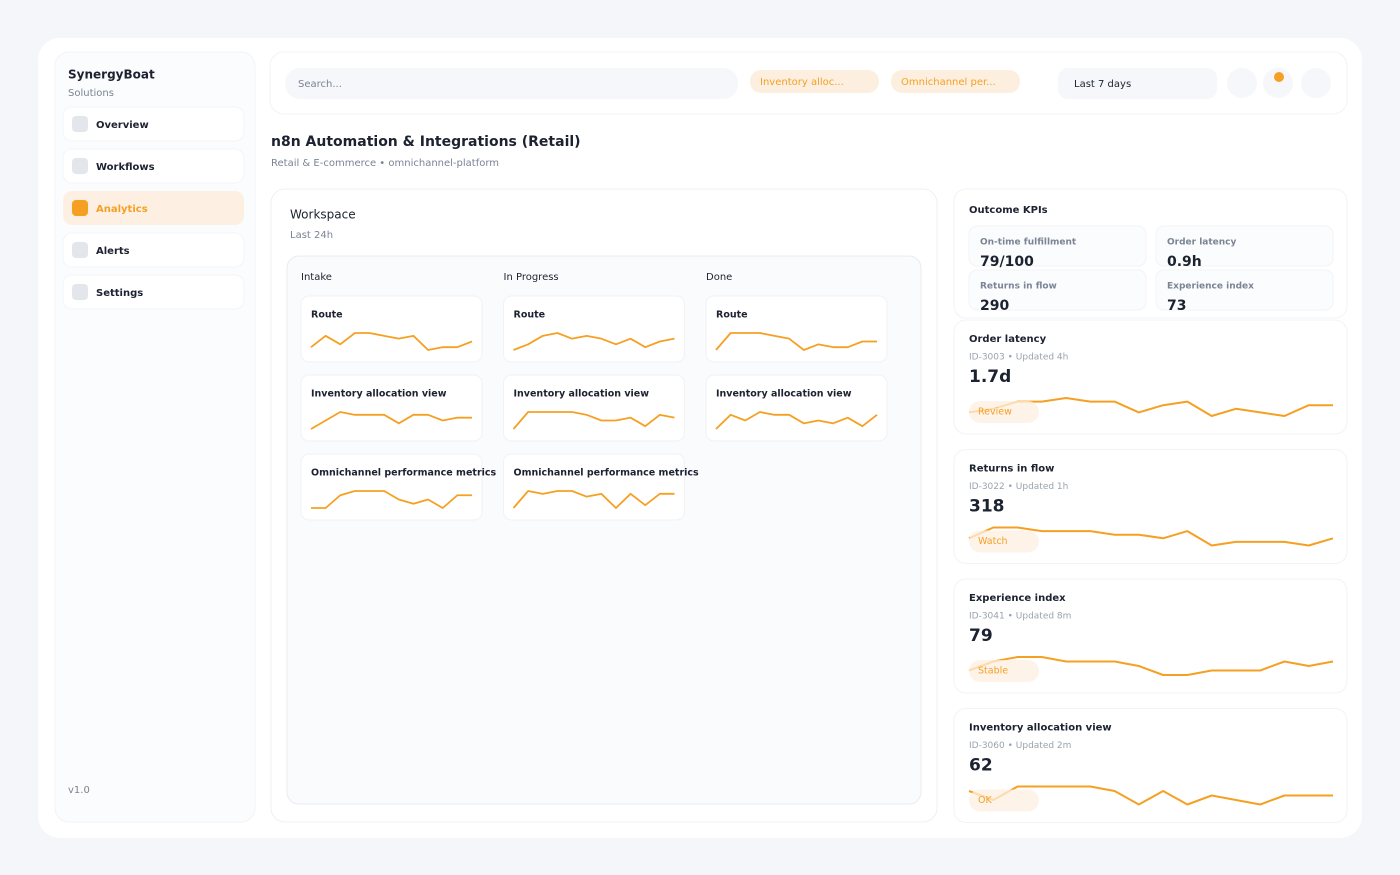 This screenshot has width=1400, height=875. Describe the element at coordinates (981, 766) in the screenshot. I see `metric-value: 62` at that location.